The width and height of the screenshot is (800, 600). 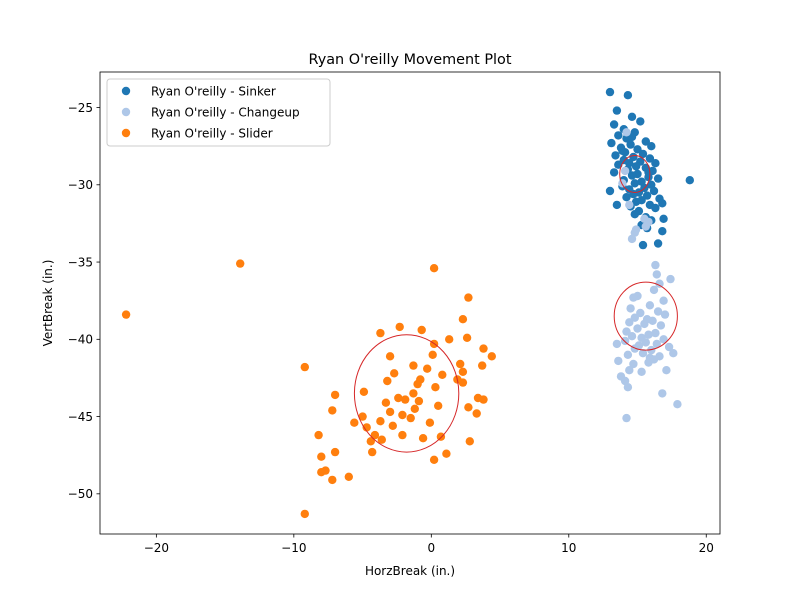 What do you see at coordinates (293, 548) in the screenshot?
I see `x-tick-label: −10` at bounding box center [293, 548].